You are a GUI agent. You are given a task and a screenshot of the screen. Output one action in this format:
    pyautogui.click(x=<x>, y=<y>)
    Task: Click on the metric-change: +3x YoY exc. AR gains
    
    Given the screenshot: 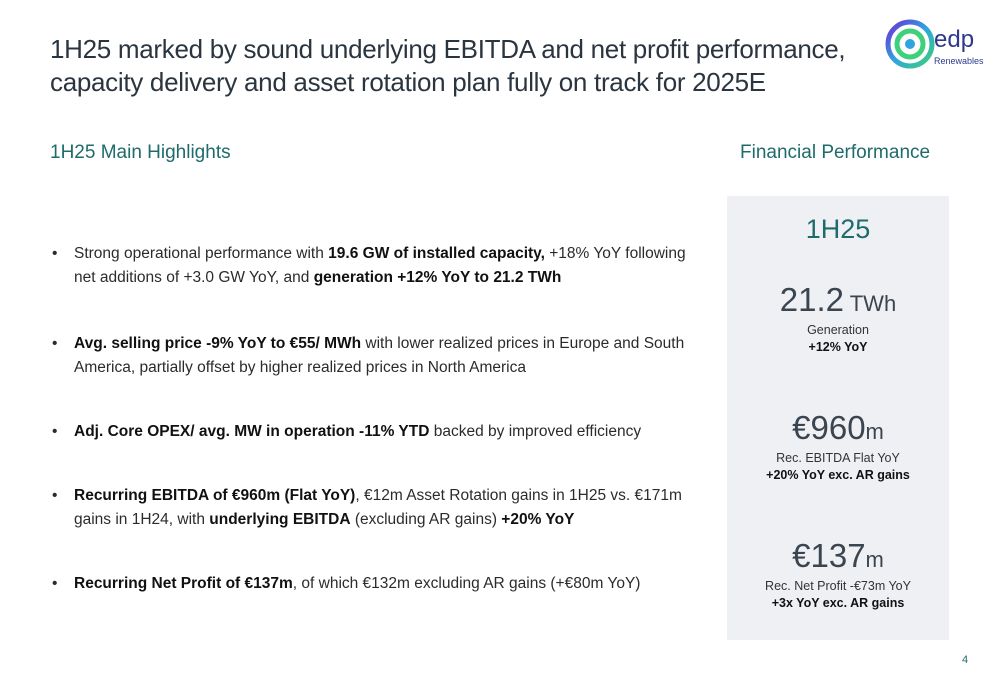 What is the action you would take?
    pyautogui.click(x=838, y=603)
    